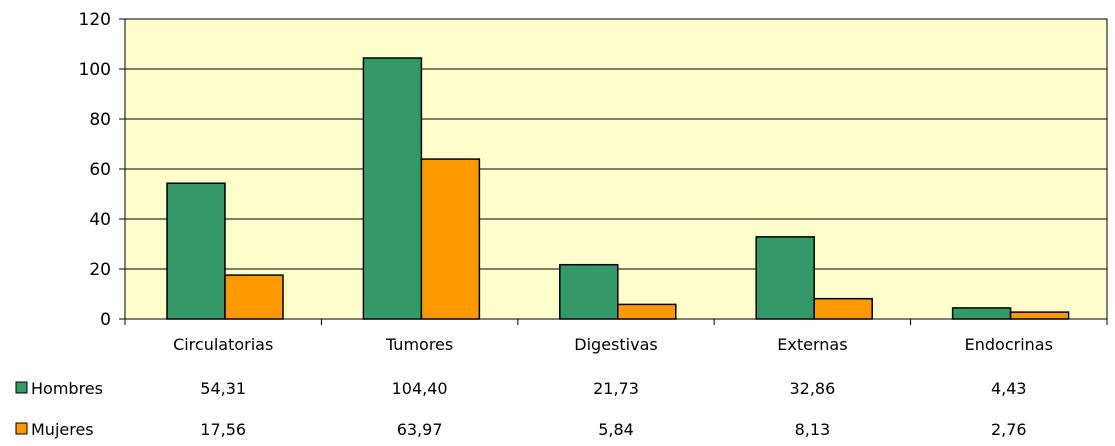  Describe the element at coordinates (813, 429) in the screenshot. I see `data-label: 8,13` at that location.